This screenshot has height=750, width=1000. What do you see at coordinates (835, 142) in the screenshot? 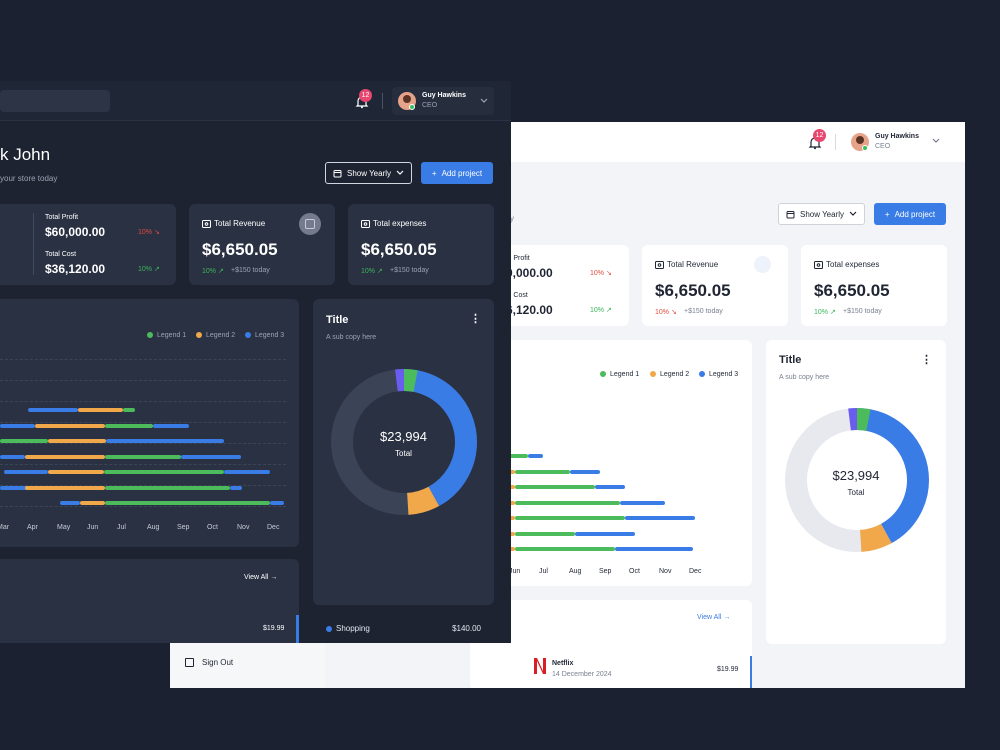
I see `divider` at bounding box center [835, 142].